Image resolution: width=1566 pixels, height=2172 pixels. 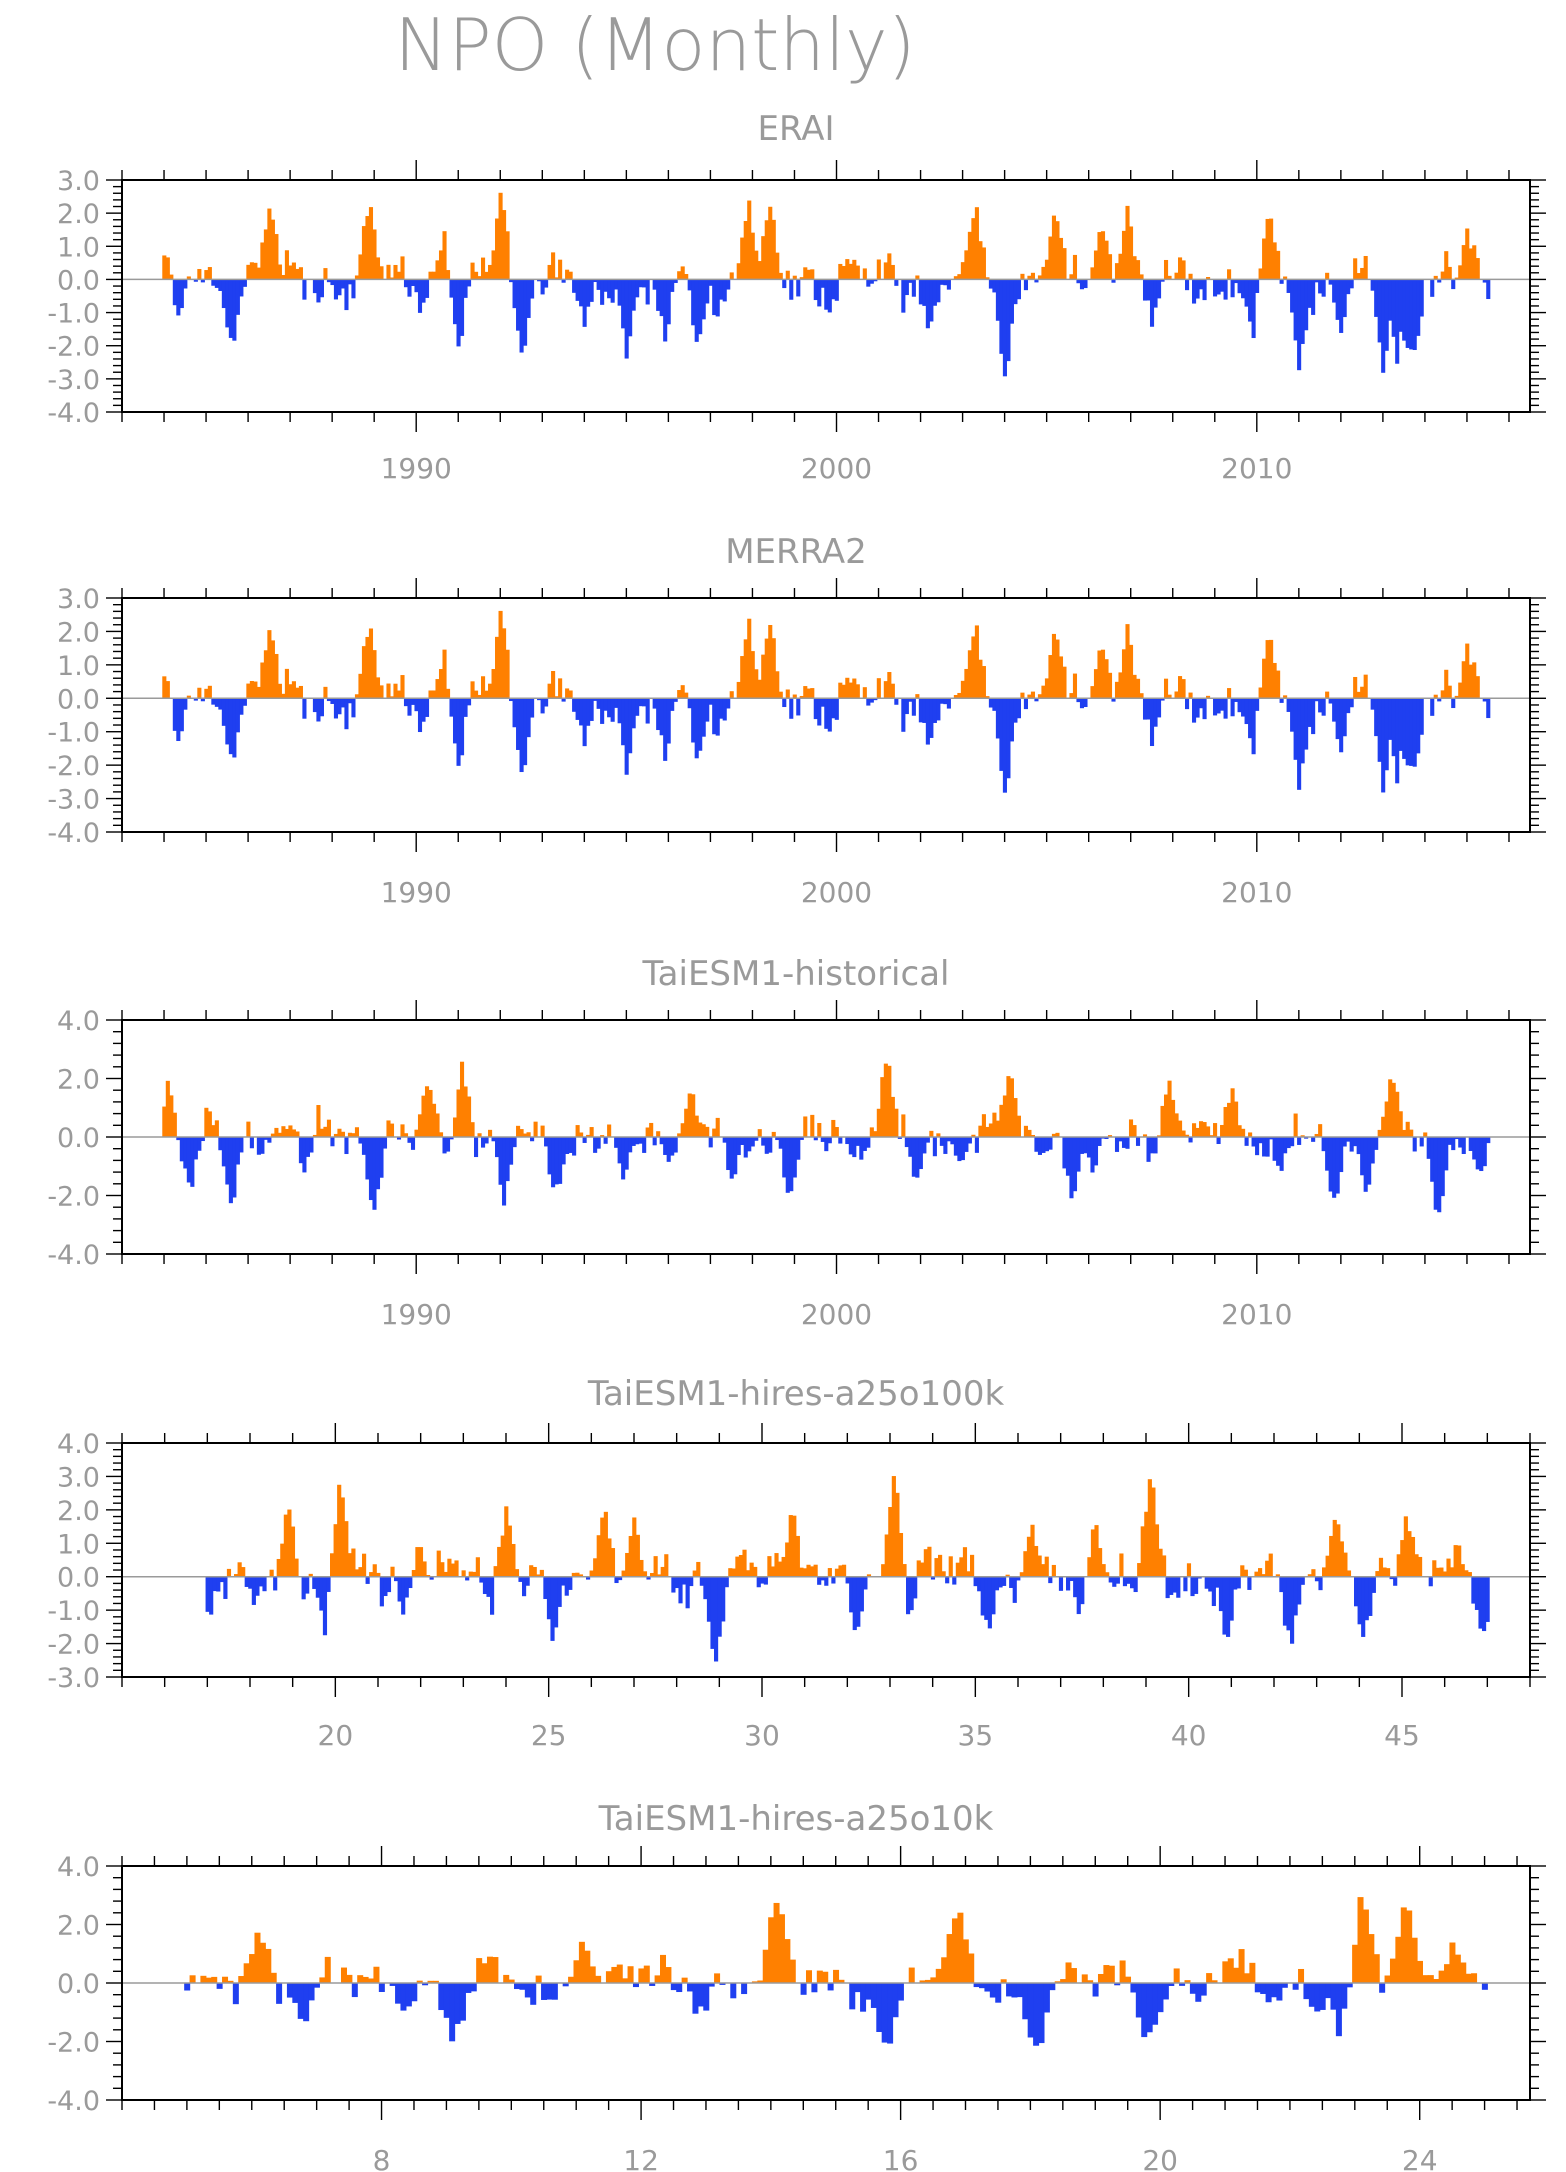 What do you see at coordinates (1402, 1735) in the screenshot?
I see `x-tick-label: 45` at bounding box center [1402, 1735].